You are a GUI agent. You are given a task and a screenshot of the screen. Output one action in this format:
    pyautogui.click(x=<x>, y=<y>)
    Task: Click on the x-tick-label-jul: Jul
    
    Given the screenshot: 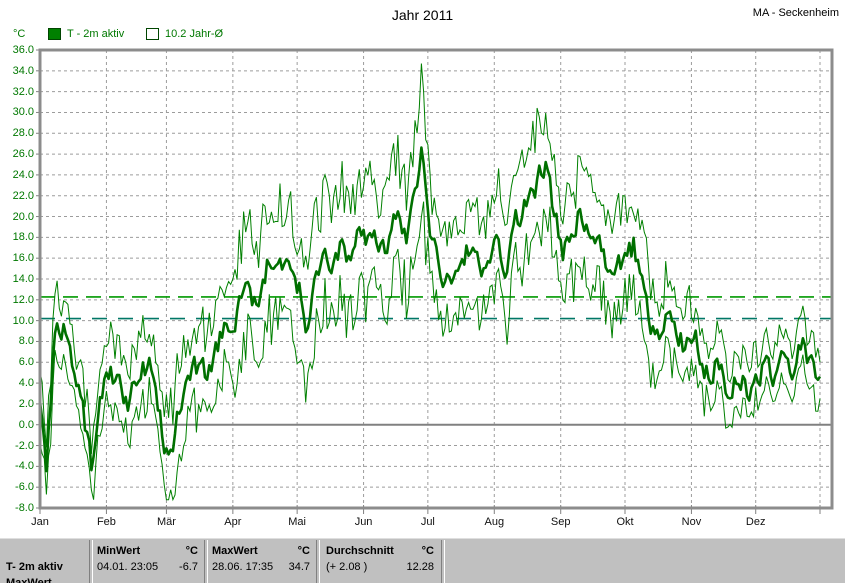 What is the action you would take?
    pyautogui.click(x=427, y=522)
    